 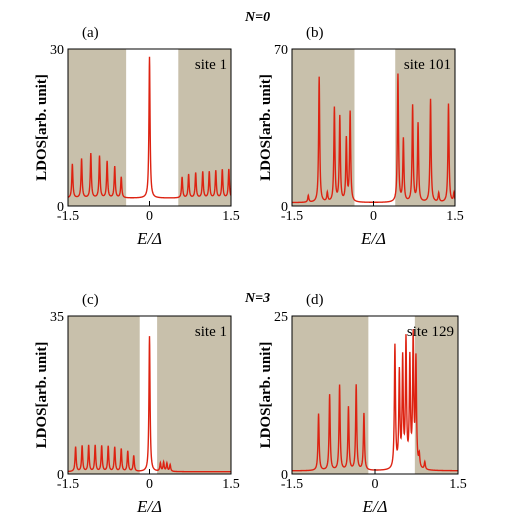 I want to click on panel-d-ytick-label: 25, so click(x=281, y=317).